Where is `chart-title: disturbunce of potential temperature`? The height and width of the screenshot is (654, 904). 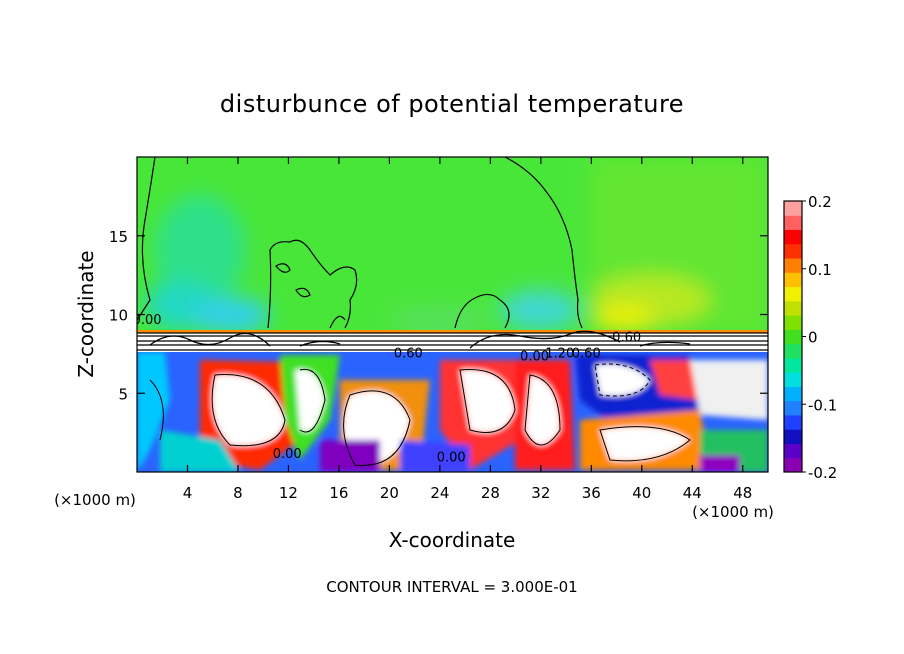
chart-title: disturbunce of potential temperature is located at coordinates (452, 104).